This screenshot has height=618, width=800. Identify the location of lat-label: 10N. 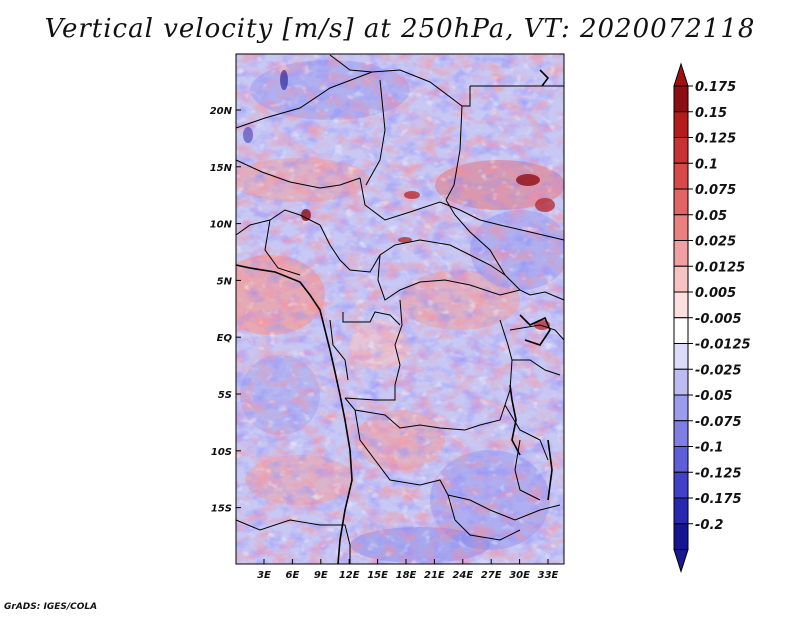
(221, 225).